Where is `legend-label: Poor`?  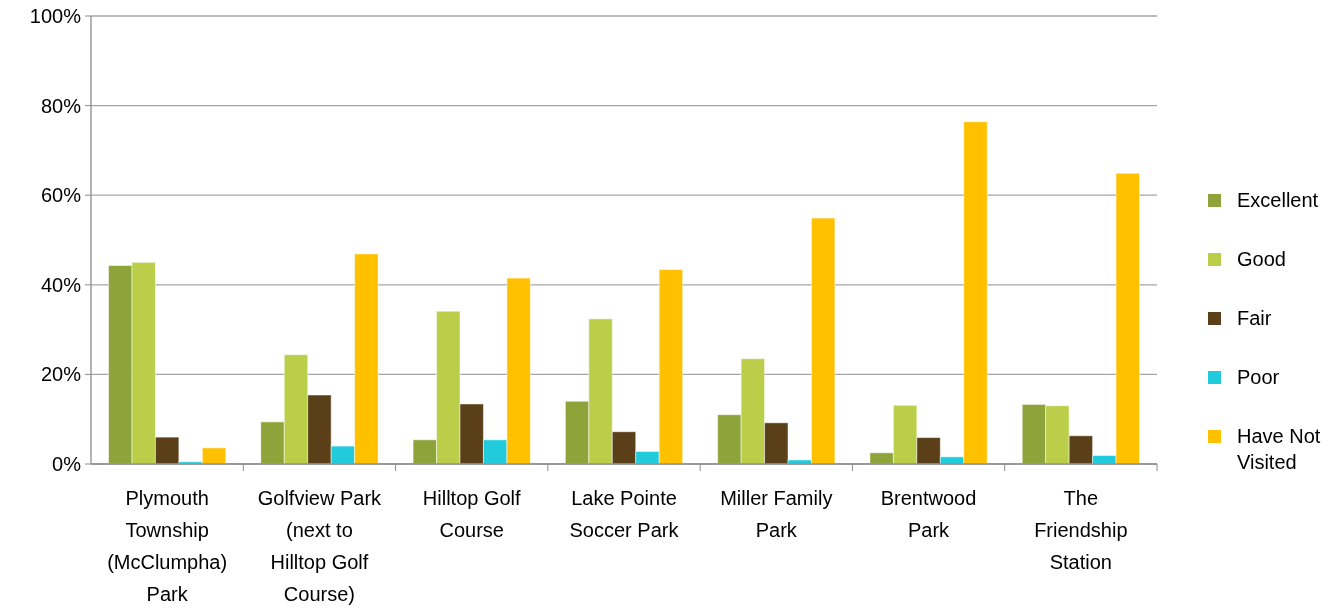 legend-label: Poor is located at coordinates (1258, 377).